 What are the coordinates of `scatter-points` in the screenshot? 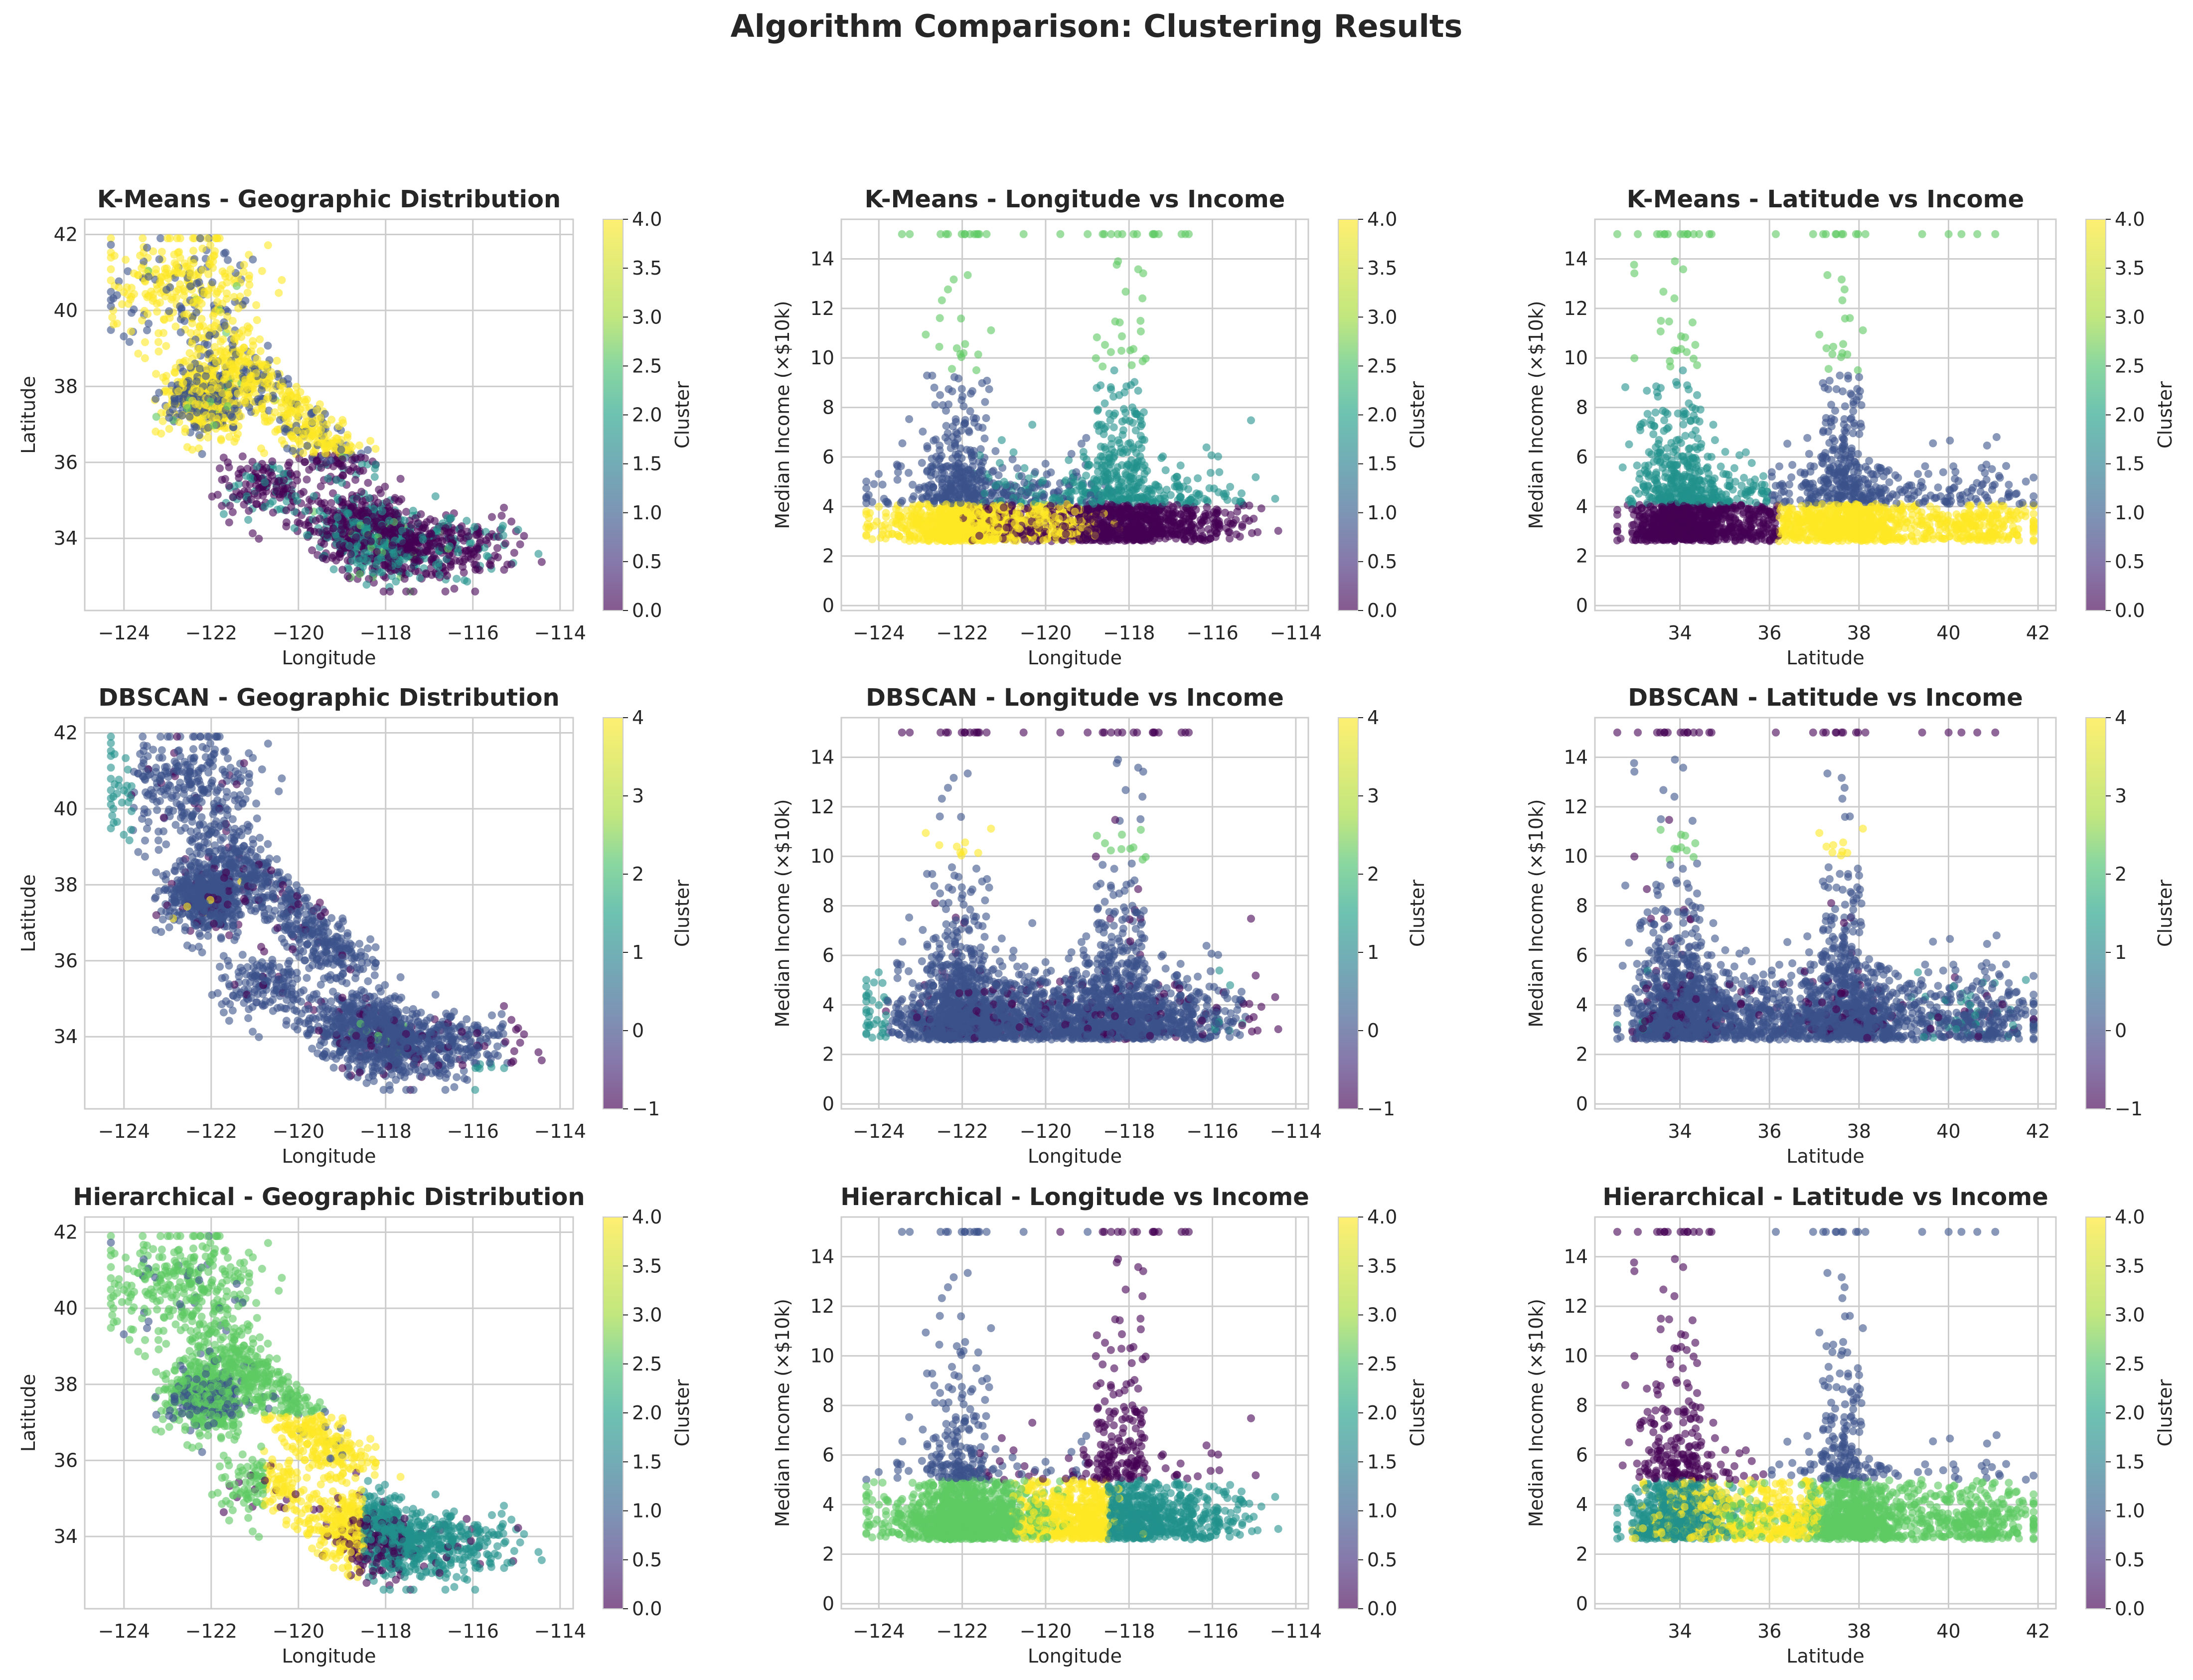 It's located at (326, 415).